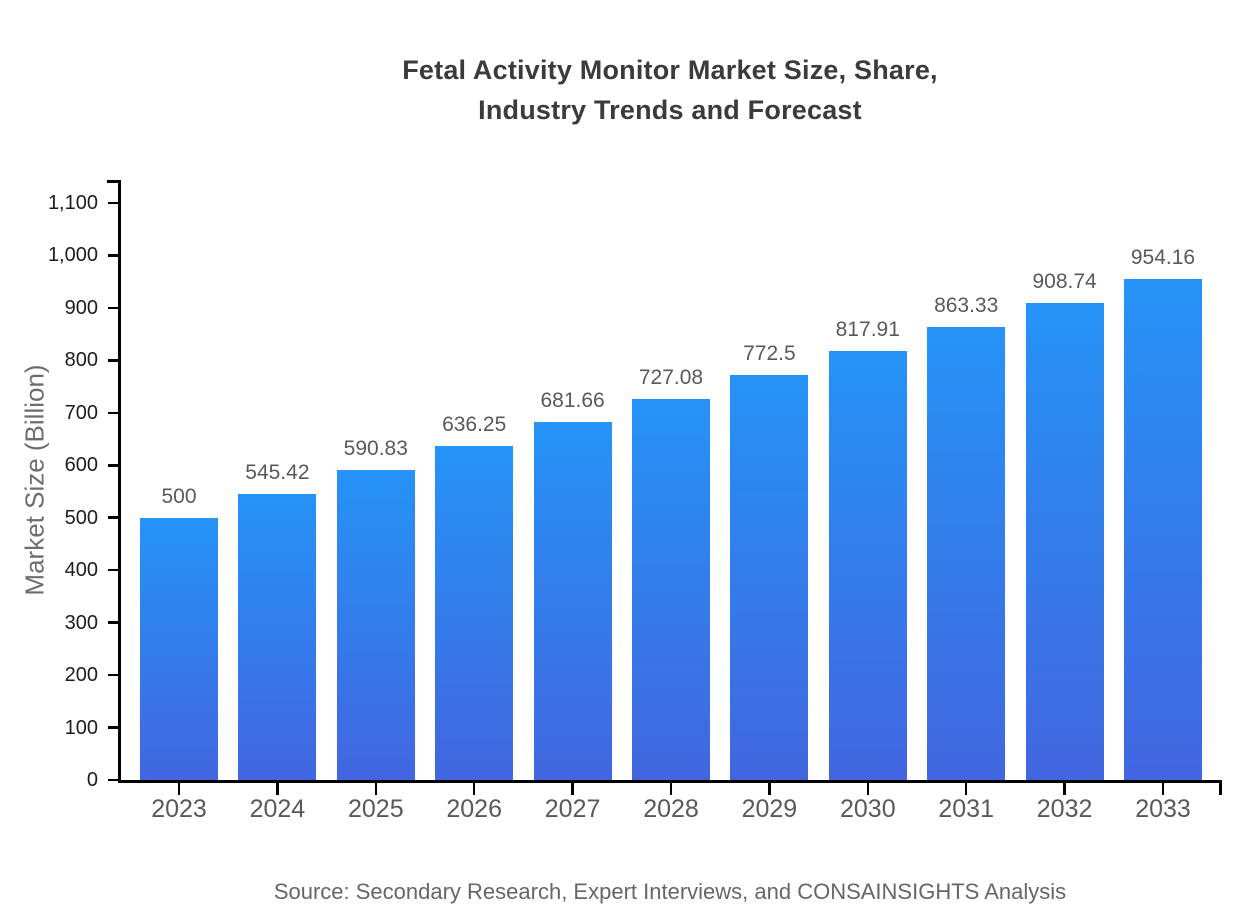 The height and width of the screenshot is (920, 1260). Describe the element at coordinates (81, 360) in the screenshot. I see `y-tick-label: 800` at that location.